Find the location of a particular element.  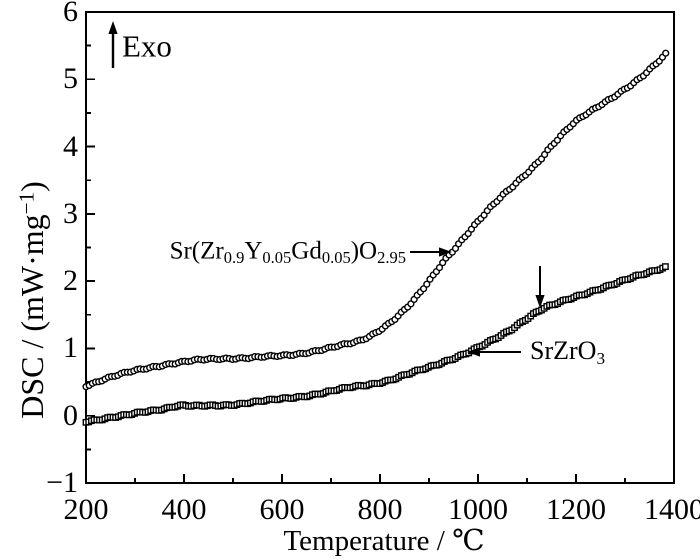

exo-up-arrow-icon is located at coordinates (113, 44).